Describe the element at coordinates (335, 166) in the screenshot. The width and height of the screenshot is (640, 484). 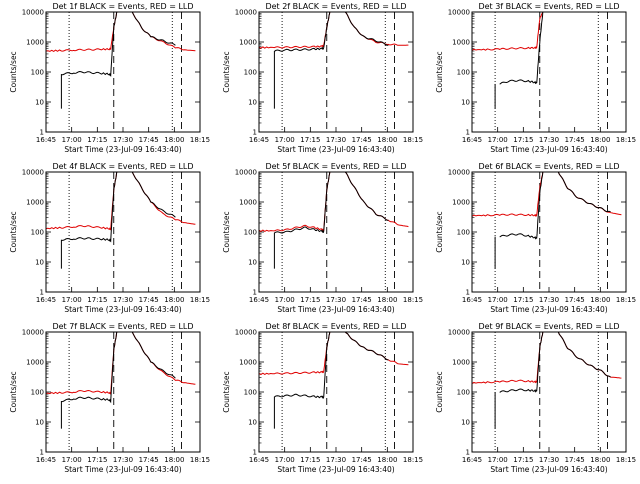
I see `panel-title: Det 5f BLACK = Events, RED = LLD` at that location.